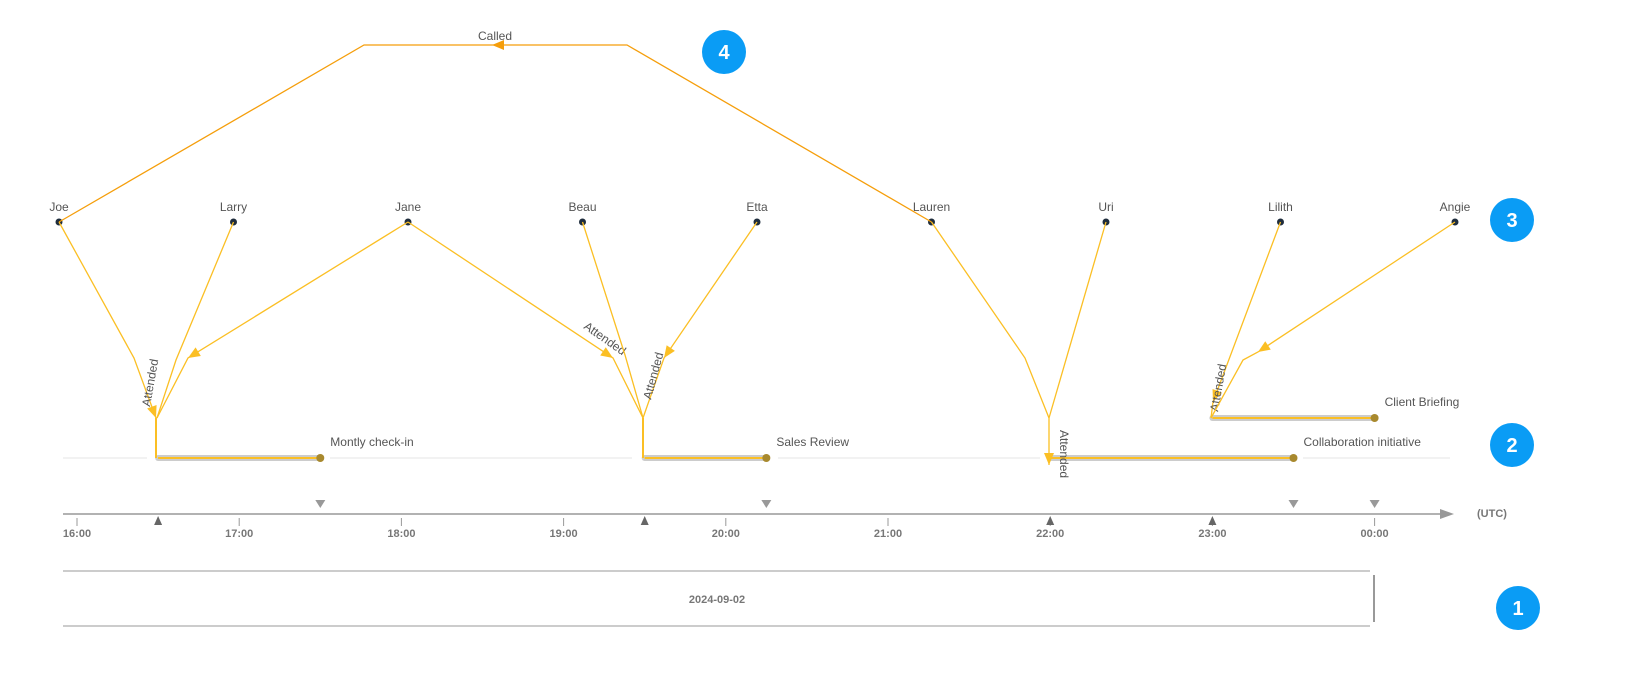 The image size is (1636, 683). Describe the element at coordinates (1375, 534) in the screenshot. I see `axis-tick-label: 00:00` at that location.